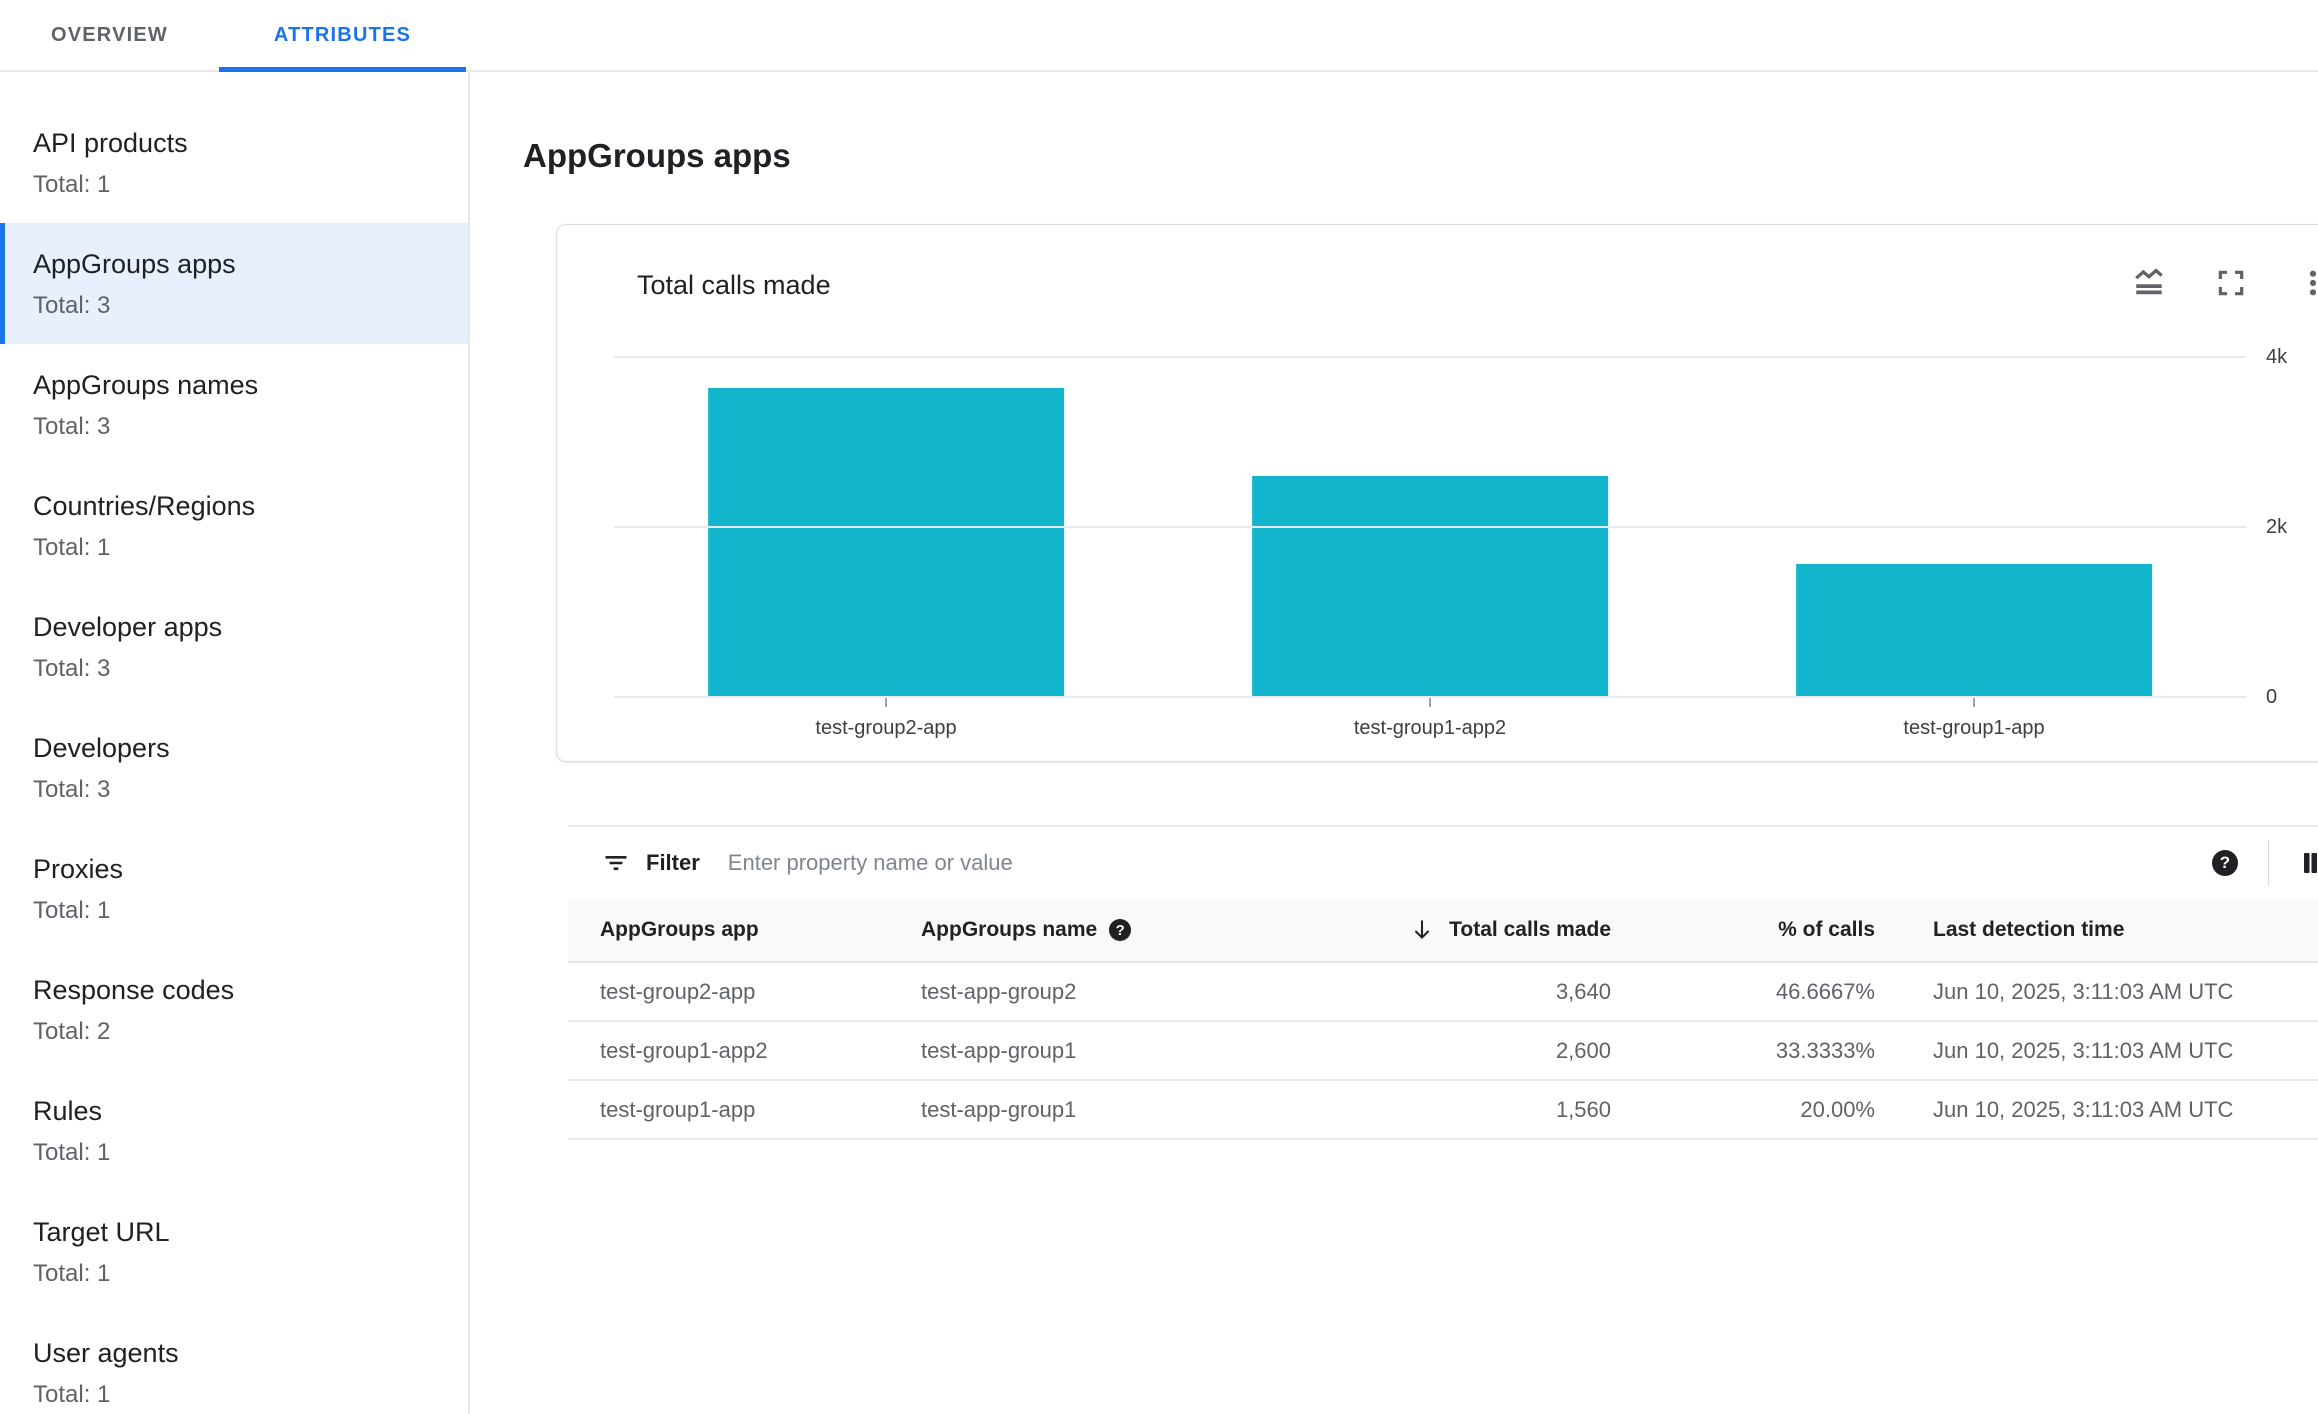 The height and width of the screenshot is (1414, 2318). Describe the element at coordinates (1974, 548) in the screenshot. I see `bar-slot-test-group1-app: test-group1-app` at that location.